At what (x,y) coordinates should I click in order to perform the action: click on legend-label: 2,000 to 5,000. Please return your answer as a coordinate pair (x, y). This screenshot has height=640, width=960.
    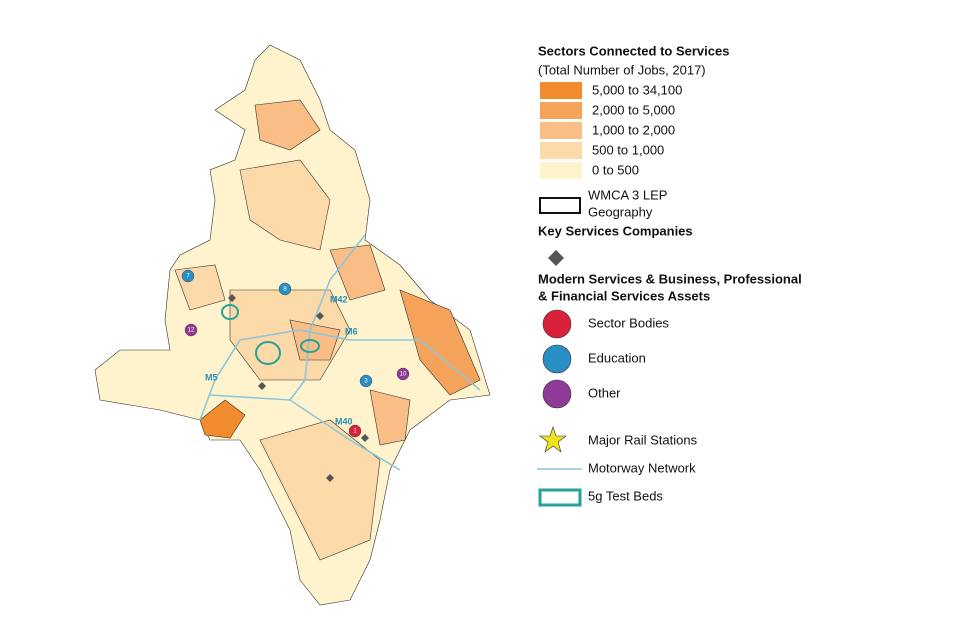
    Looking at the image, I should click on (633, 109).